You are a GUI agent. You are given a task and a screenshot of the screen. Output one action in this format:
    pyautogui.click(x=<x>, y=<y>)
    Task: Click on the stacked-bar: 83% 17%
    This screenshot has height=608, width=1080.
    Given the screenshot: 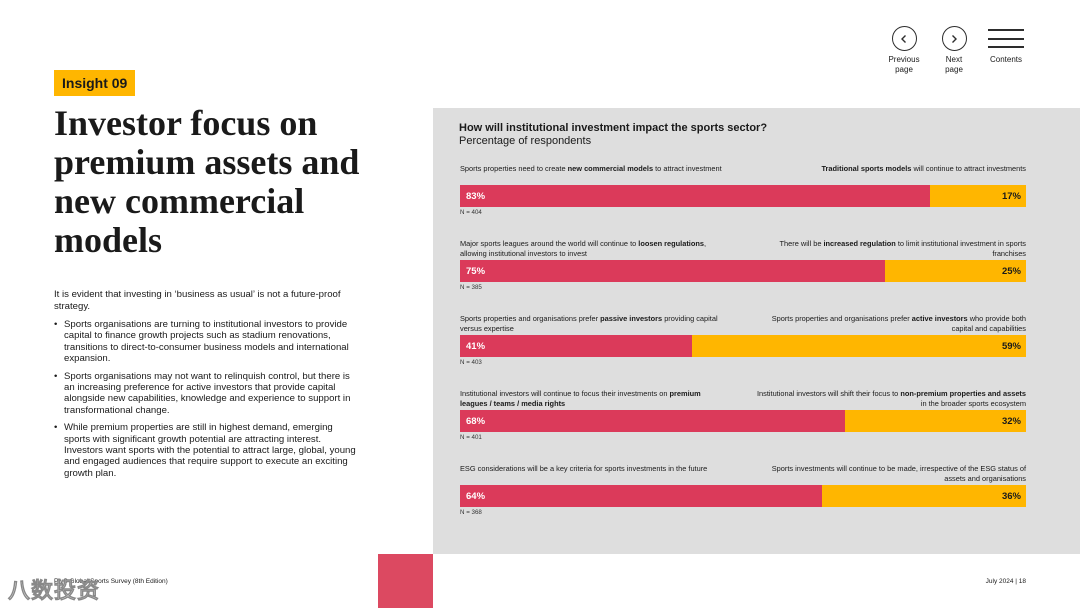 What is the action you would take?
    pyautogui.click(x=743, y=196)
    